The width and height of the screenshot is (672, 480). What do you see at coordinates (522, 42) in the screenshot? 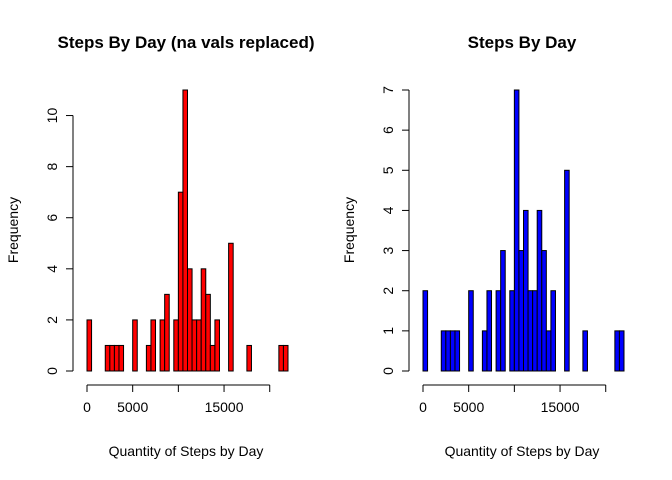
I see `chart-title: Steps By Day` at bounding box center [522, 42].